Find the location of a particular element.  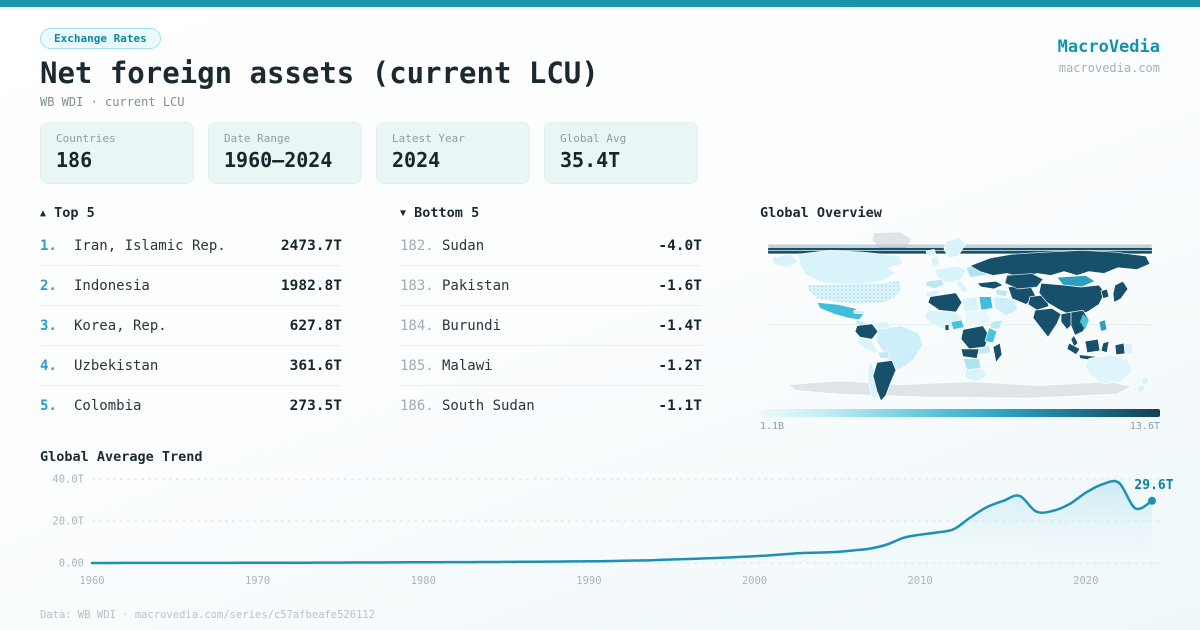

x-tick-label: 2020 is located at coordinates (1085, 581).